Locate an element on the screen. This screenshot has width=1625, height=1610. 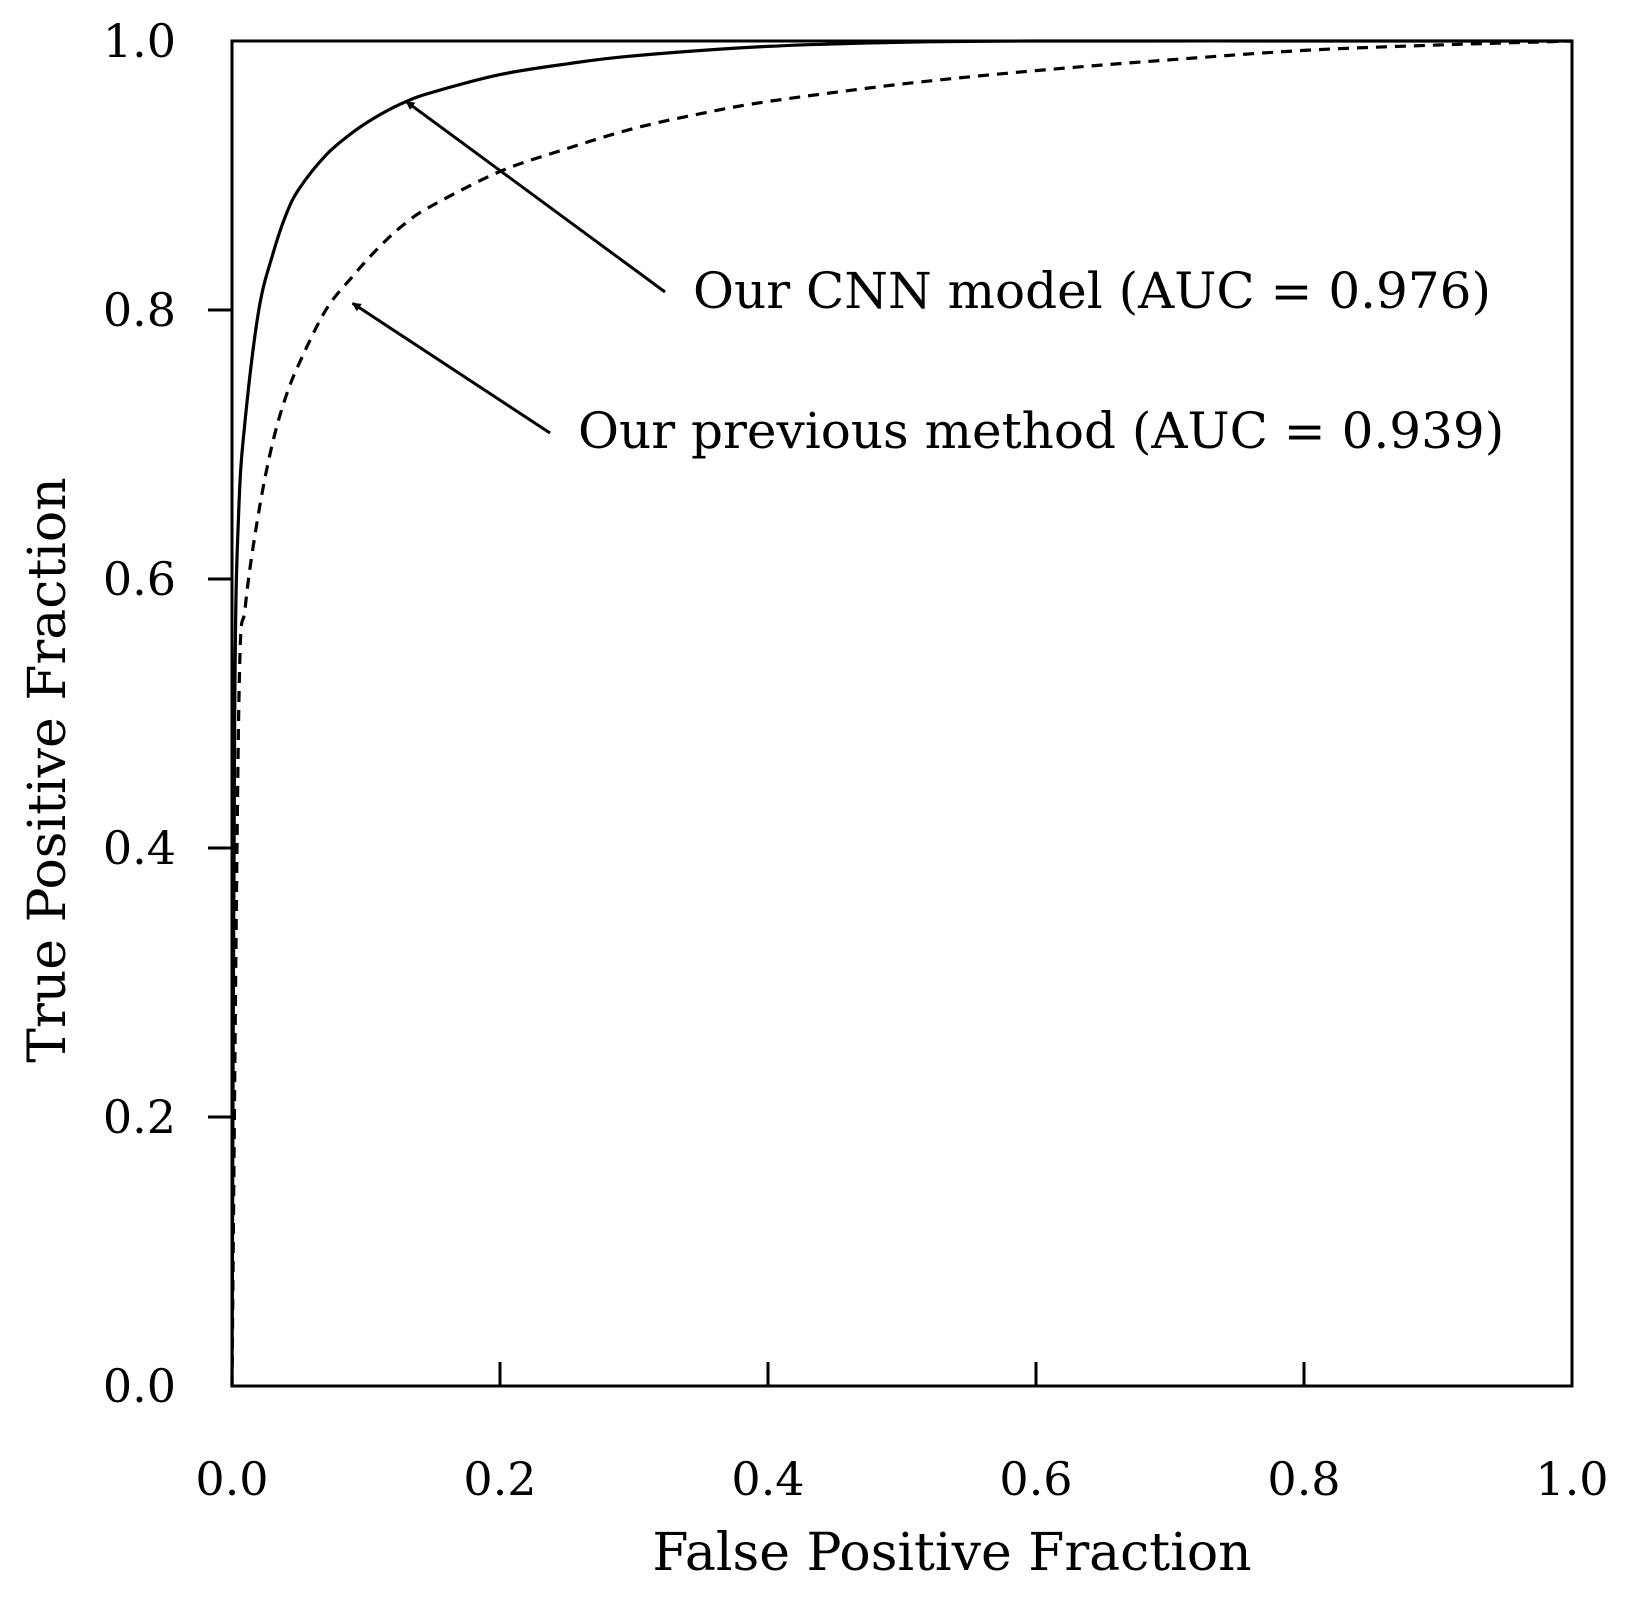
x-tick-label: 0.6 is located at coordinates (1035, 1479).